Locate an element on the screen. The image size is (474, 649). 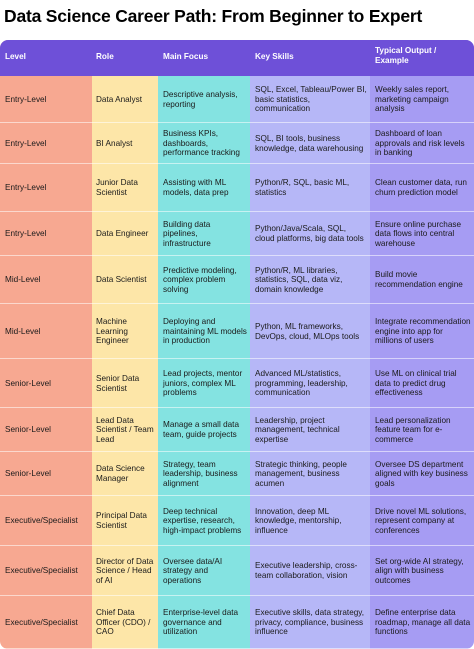
role-column-bg is located at coordinates (125, 344).